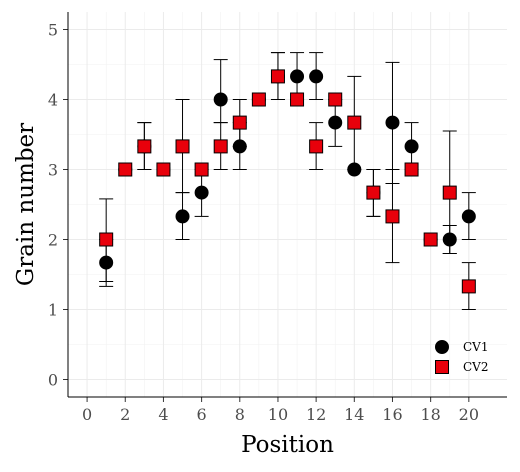 The image size is (520, 472). What do you see at coordinates (202, 414) in the screenshot?
I see `x-tick-label: 6` at bounding box center [202, 414].